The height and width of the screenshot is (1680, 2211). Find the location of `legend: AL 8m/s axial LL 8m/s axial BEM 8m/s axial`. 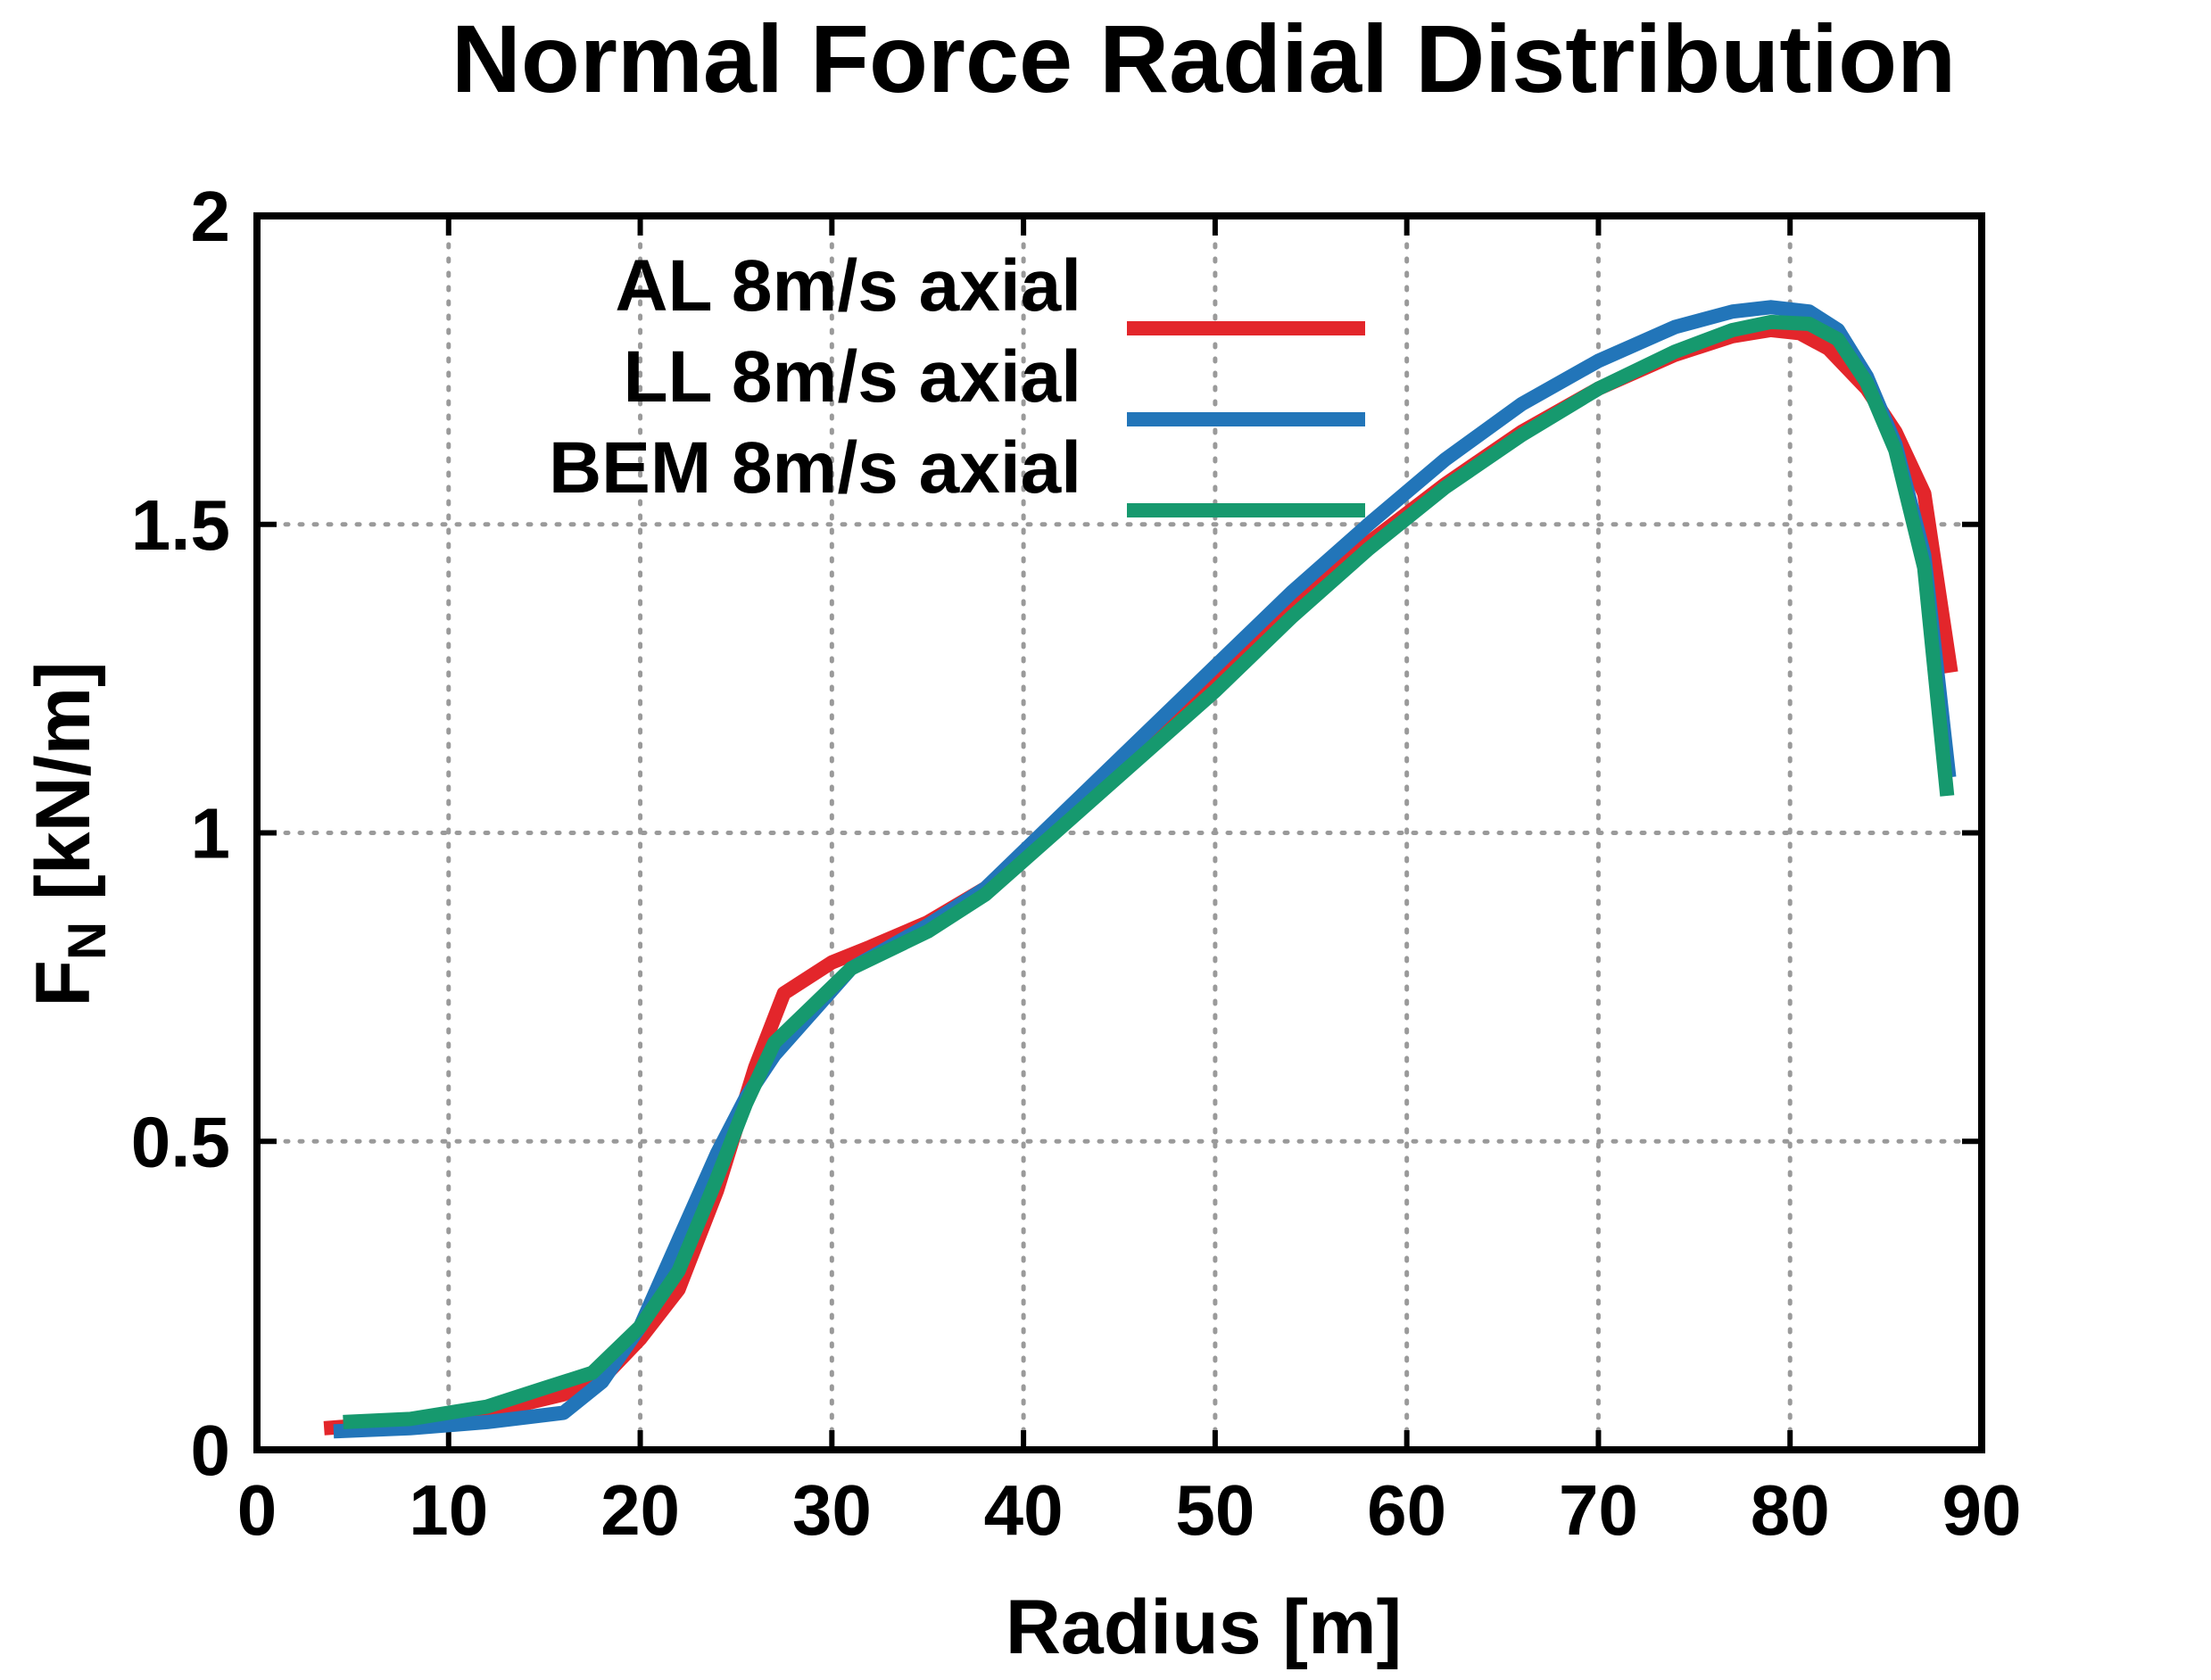

legend: AL 8m/s axial LL 8m/s axial BEM 8m/s axial is located at coordinates (957, 381).